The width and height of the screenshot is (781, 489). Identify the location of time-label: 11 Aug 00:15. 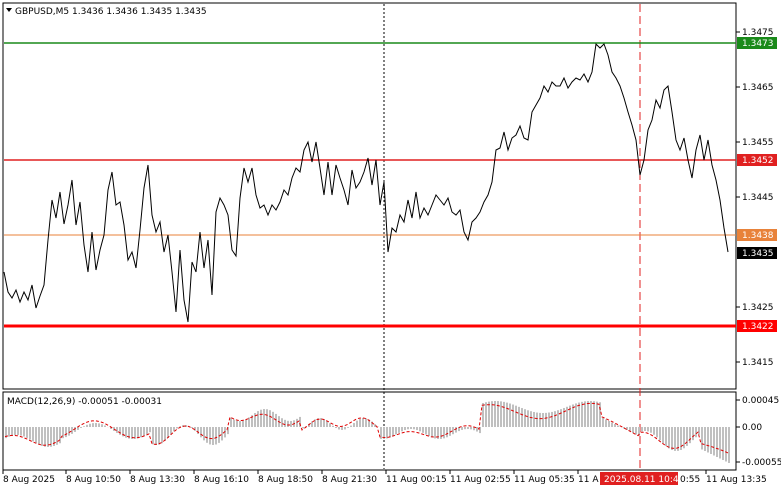
(416, 480).